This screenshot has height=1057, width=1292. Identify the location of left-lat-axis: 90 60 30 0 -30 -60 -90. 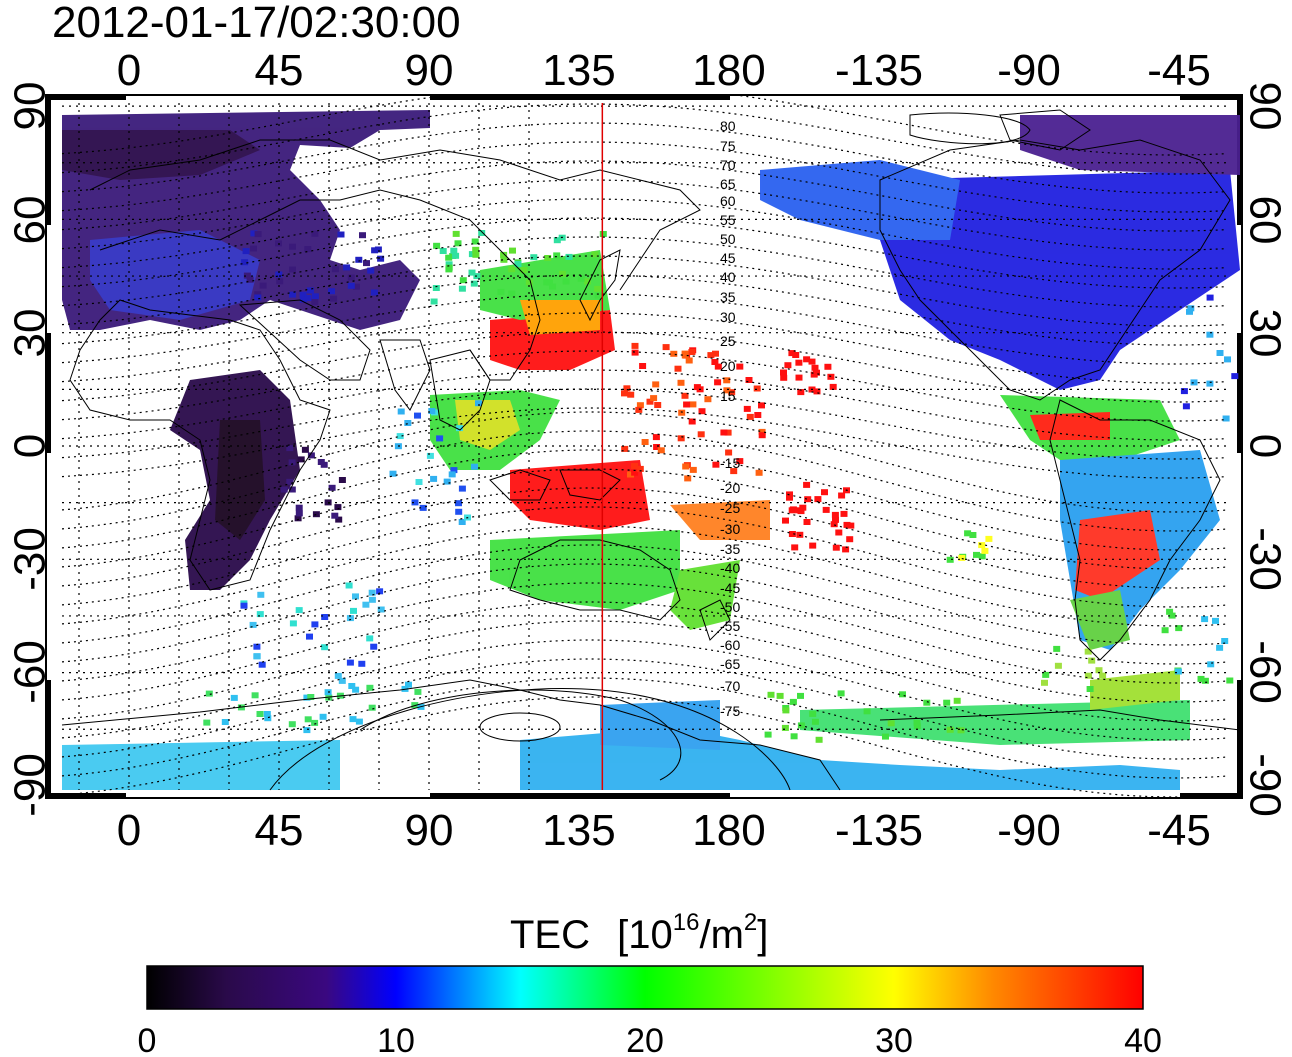
(30, 449).